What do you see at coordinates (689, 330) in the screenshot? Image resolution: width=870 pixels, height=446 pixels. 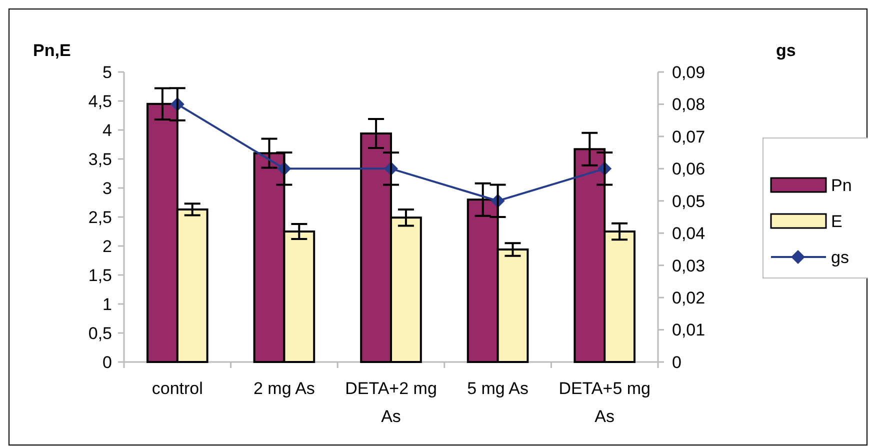 I see `y2-tick-label: 0,01` at bounding box center [689, 330].